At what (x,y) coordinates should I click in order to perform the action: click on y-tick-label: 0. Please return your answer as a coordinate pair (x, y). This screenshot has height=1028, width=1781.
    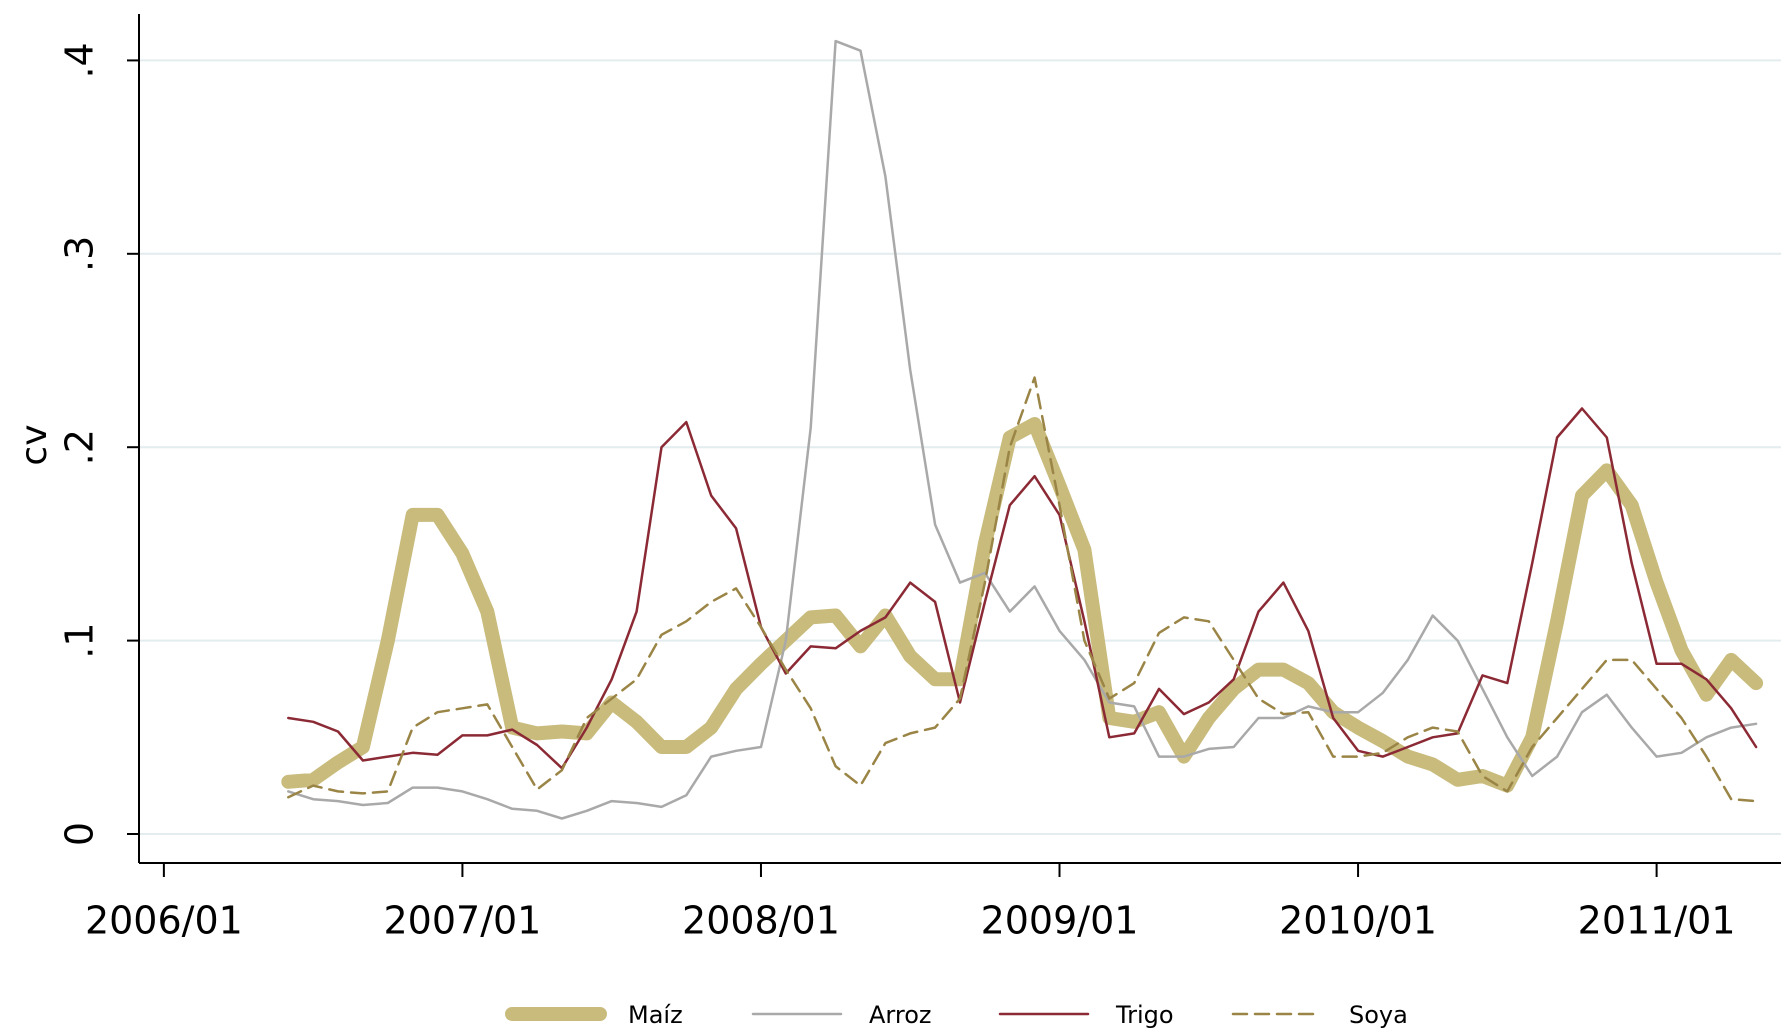
    Looking at the image, I should click on (80, 834).